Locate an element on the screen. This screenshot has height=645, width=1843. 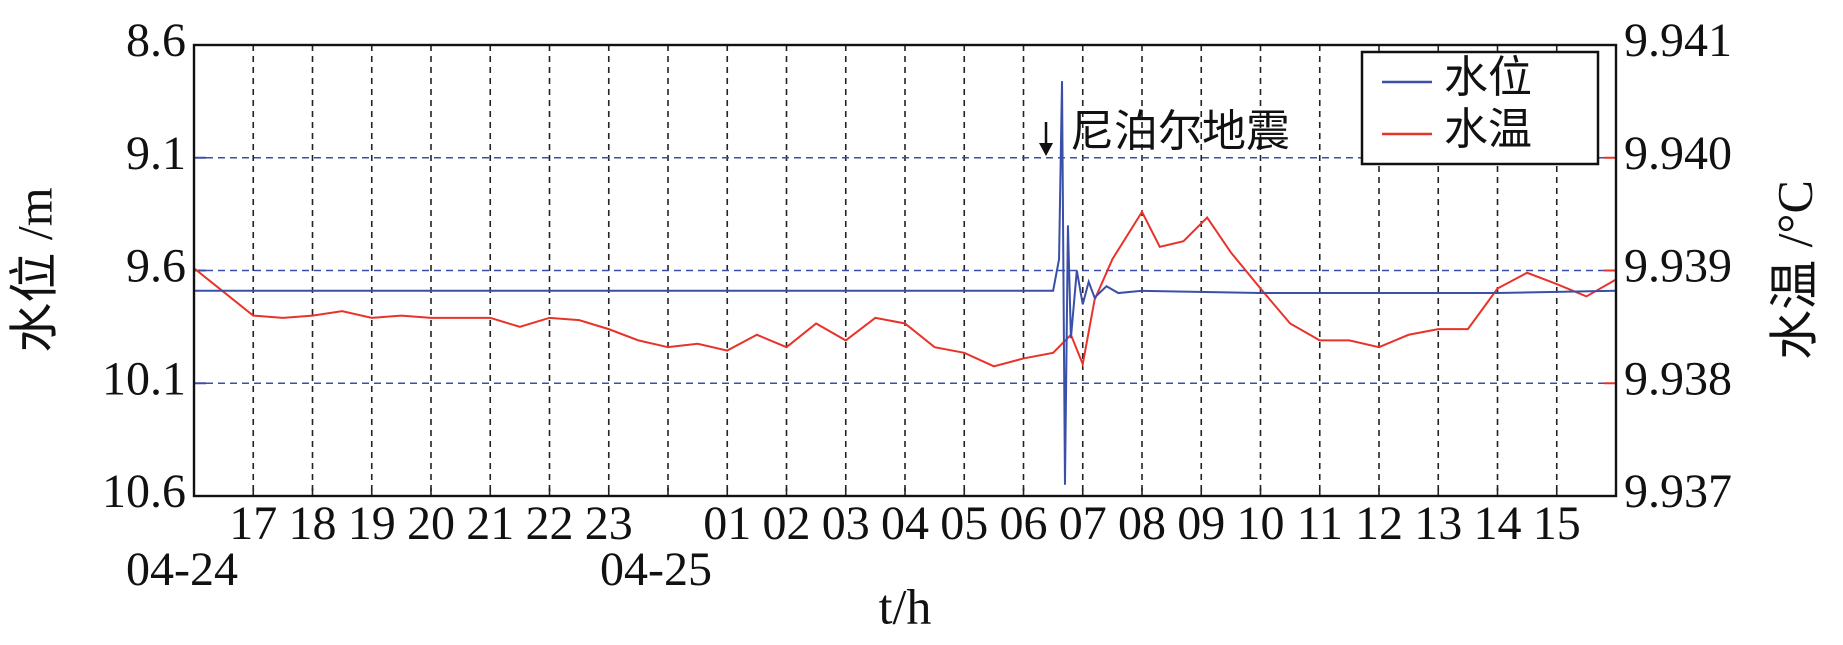
x-tick-label: 19 is located at coordinates (372, 523).